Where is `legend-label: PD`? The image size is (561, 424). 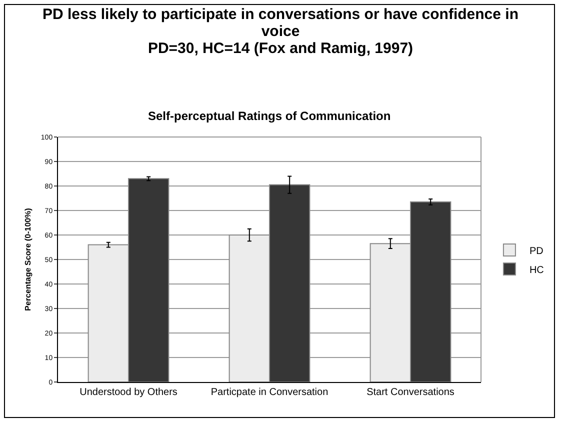 legend-label: PD is located at coordinates (536, 251).